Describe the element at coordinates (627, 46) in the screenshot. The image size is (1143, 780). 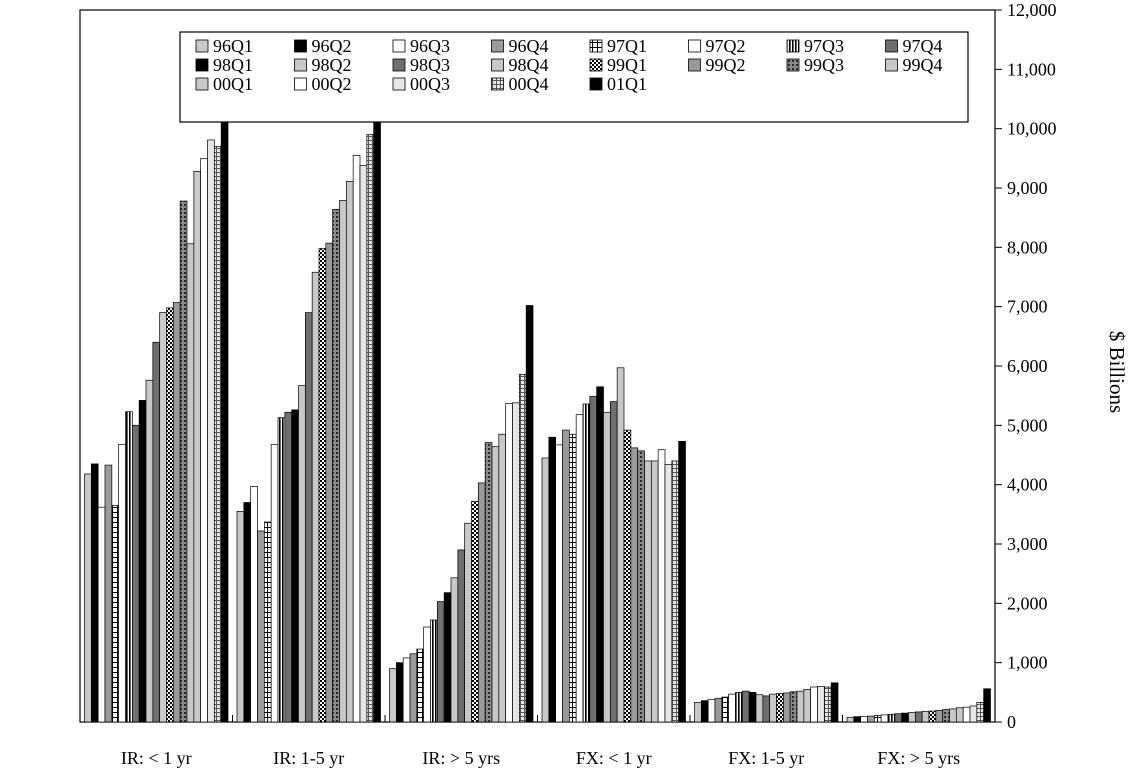
I see `legend-label: 97Q1` at that location.